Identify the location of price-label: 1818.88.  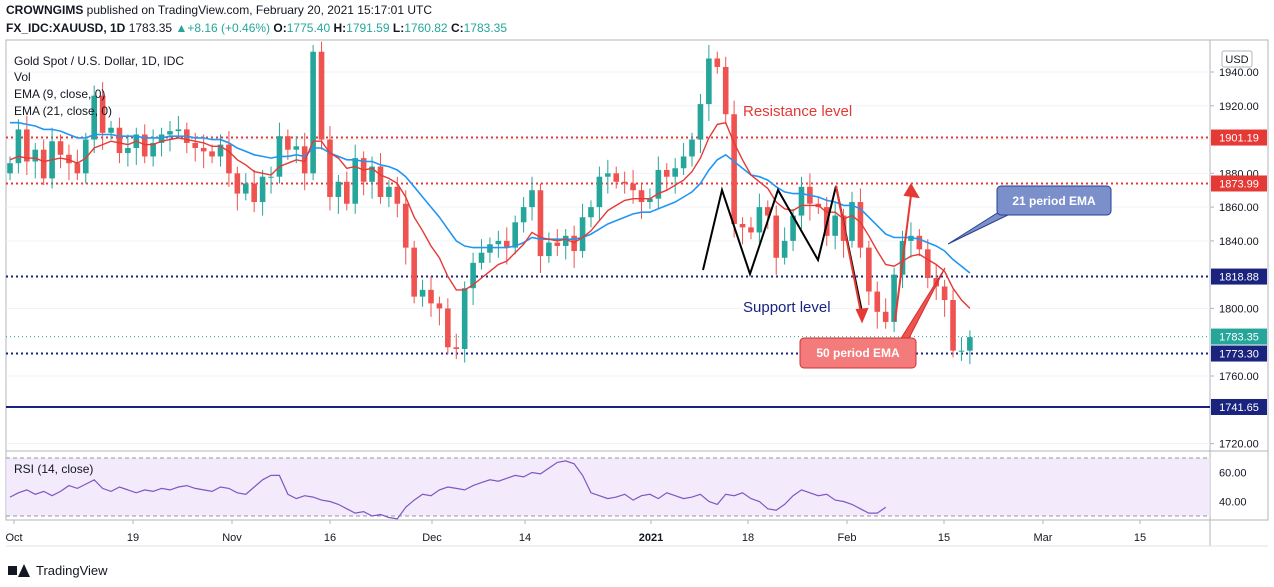
(1239, 278).